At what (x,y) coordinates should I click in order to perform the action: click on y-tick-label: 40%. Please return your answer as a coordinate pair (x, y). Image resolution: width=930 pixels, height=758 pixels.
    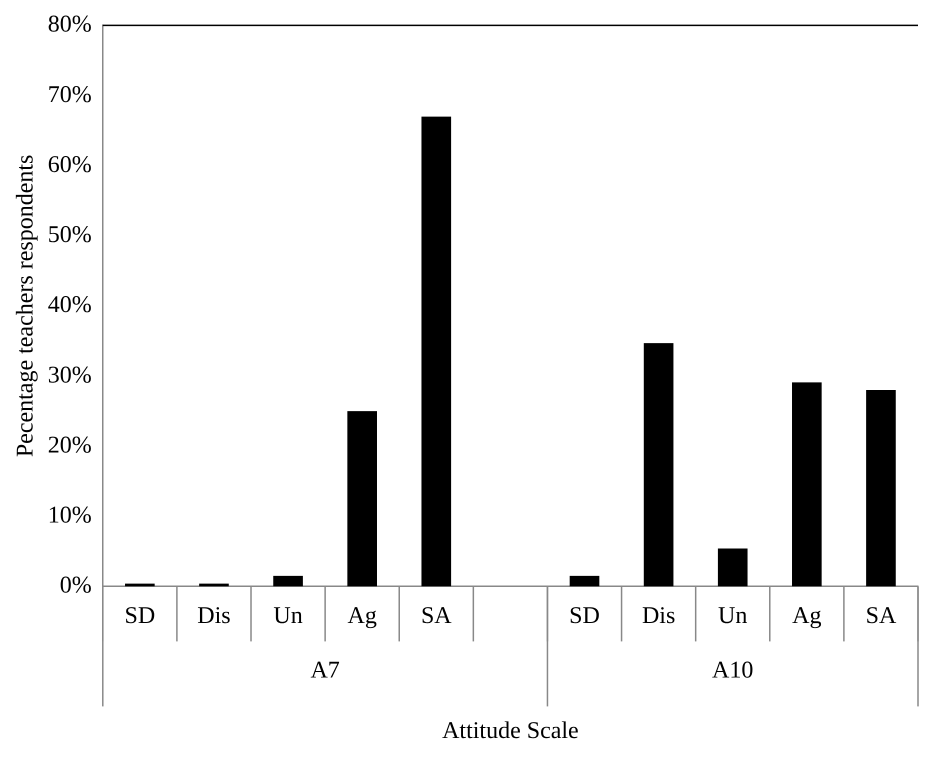
    Looking at the image, I should click on (70, 305).